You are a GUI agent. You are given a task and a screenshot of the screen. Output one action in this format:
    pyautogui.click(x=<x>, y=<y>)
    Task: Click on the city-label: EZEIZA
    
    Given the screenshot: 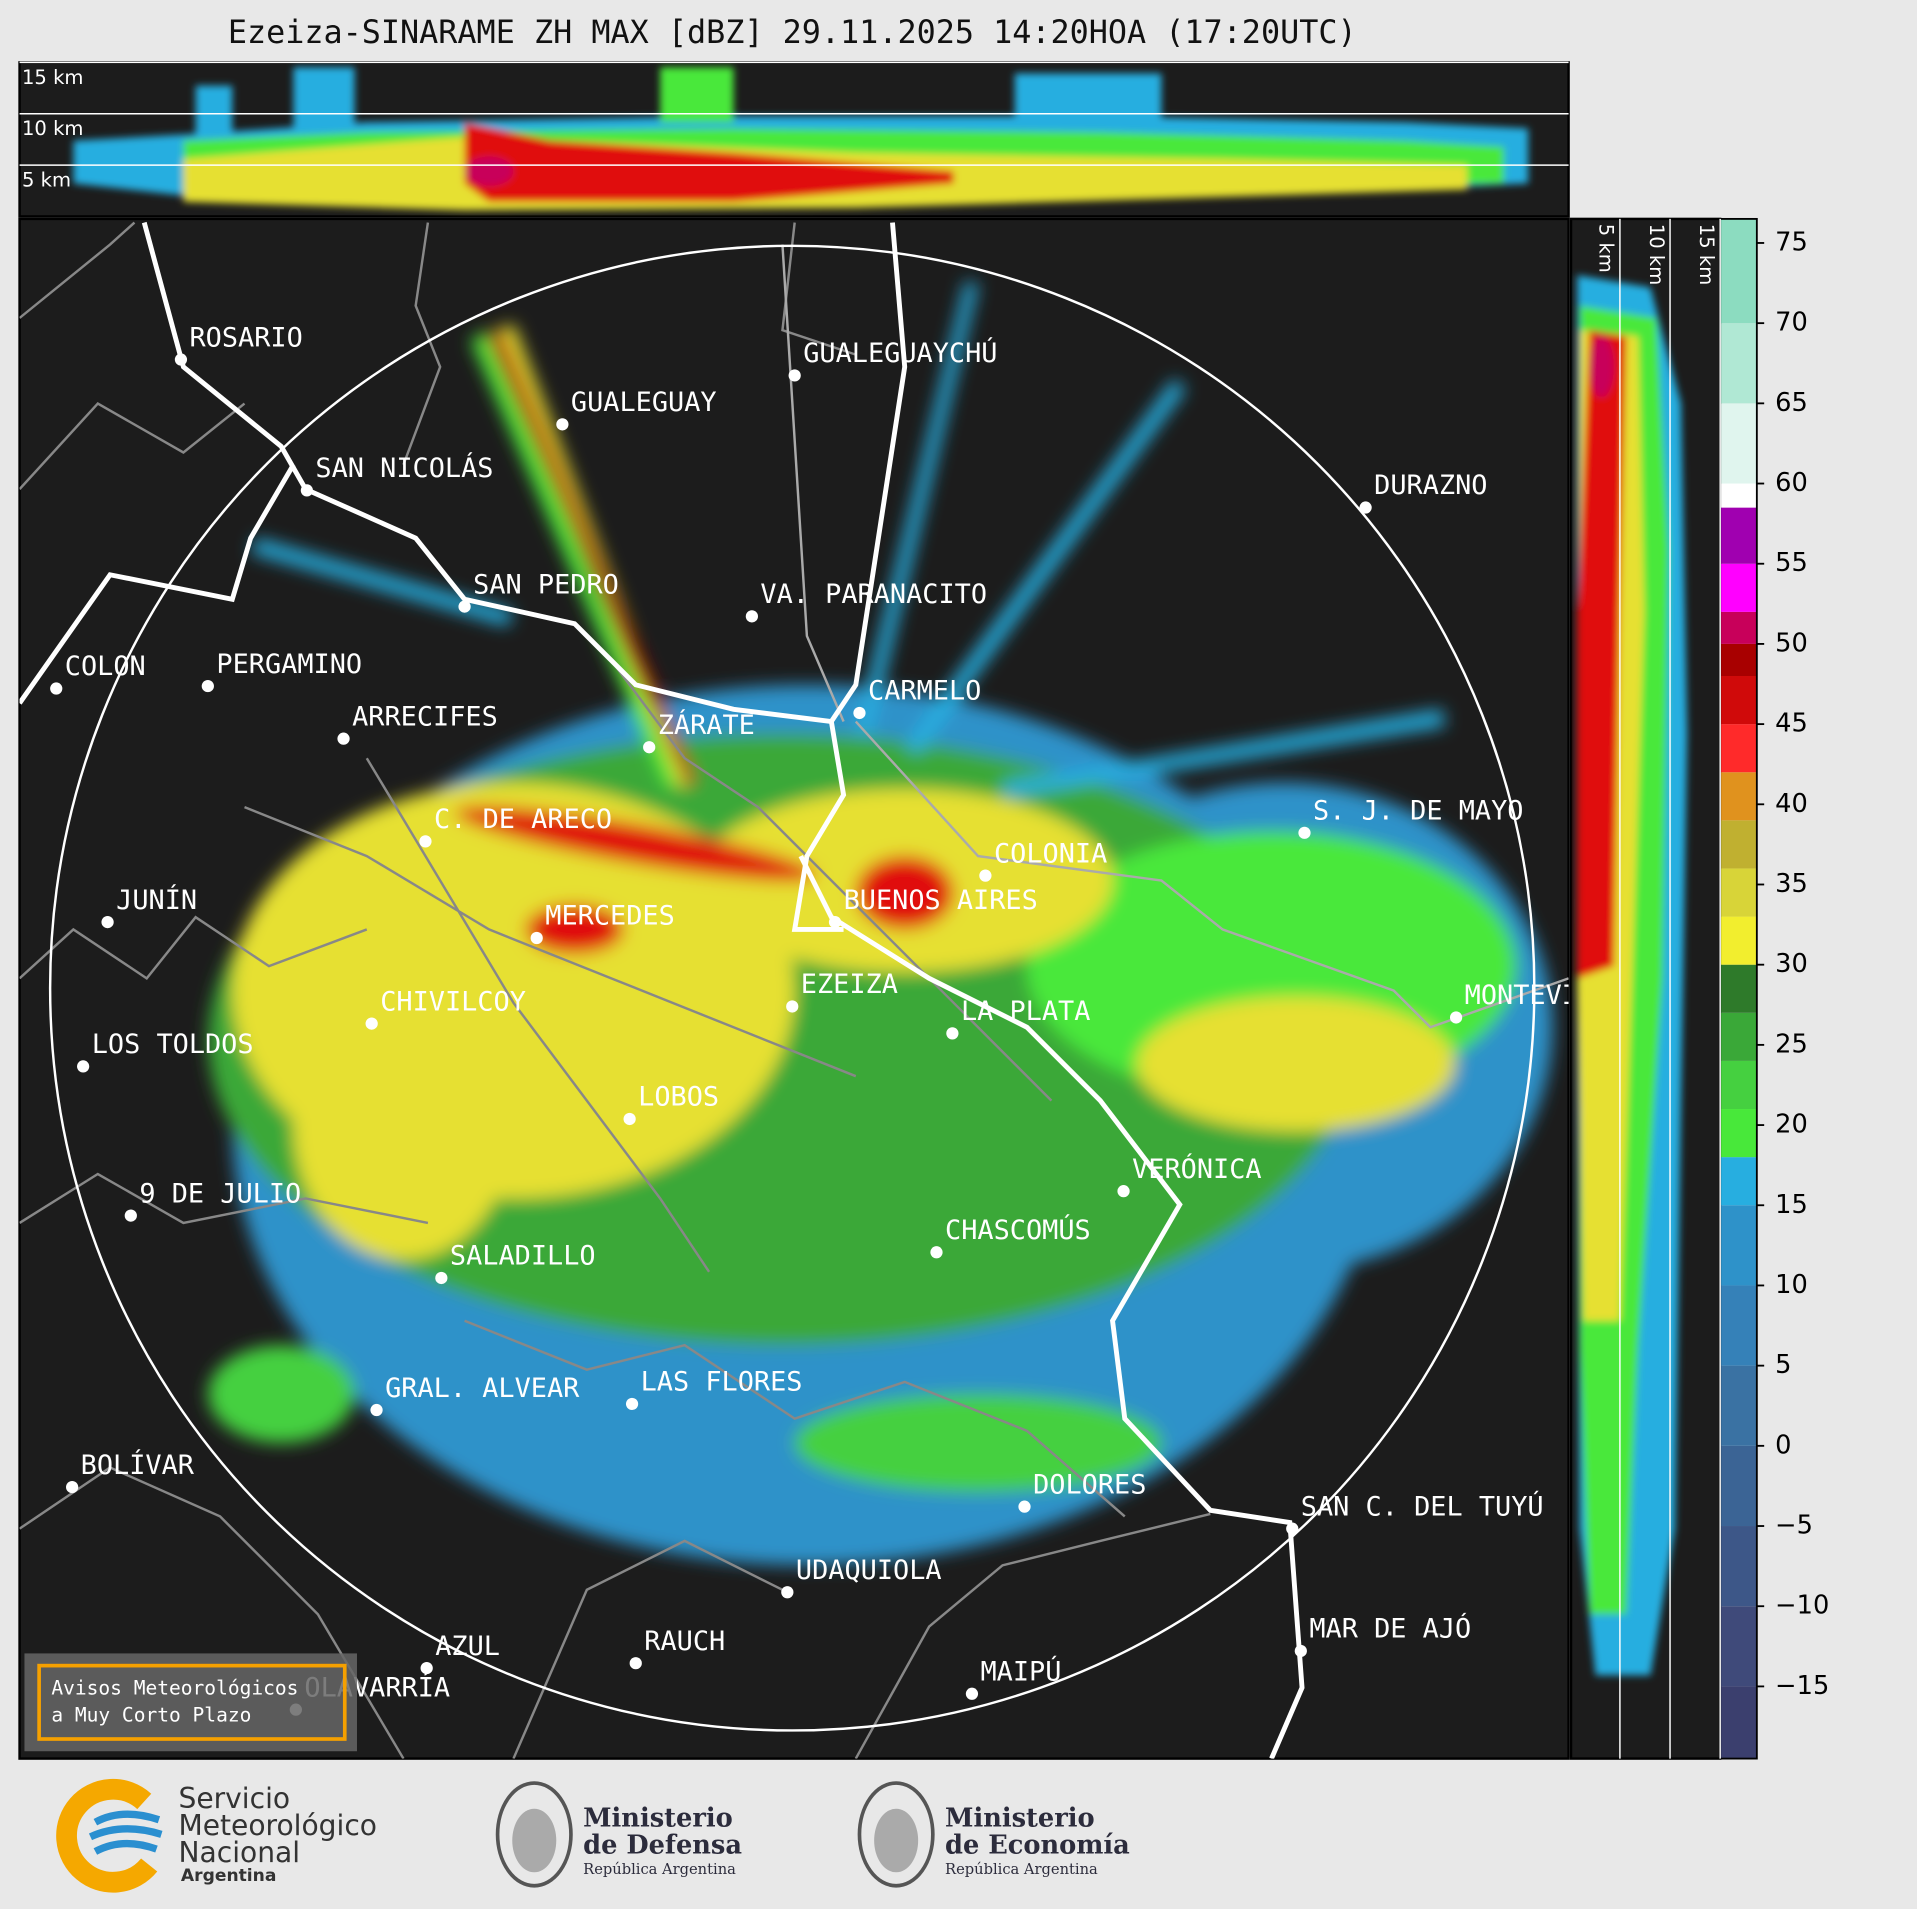 What is the action you would take?
    pyautogui.click(x=849, y=984)
    